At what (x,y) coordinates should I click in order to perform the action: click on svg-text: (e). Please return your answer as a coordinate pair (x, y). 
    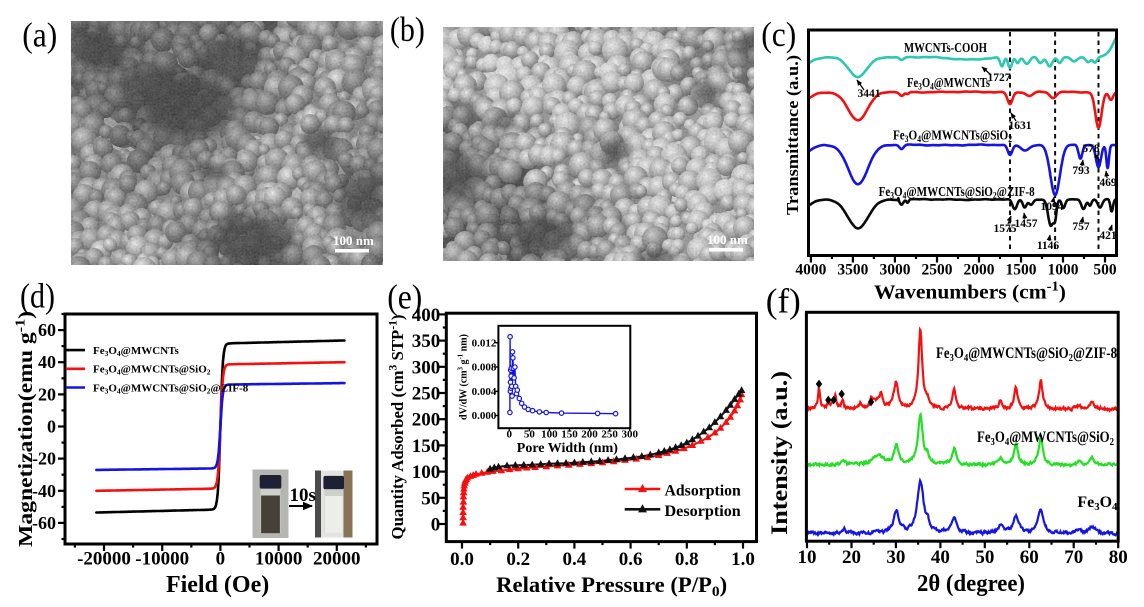
    Looking at the image, I should click on (404, 297).